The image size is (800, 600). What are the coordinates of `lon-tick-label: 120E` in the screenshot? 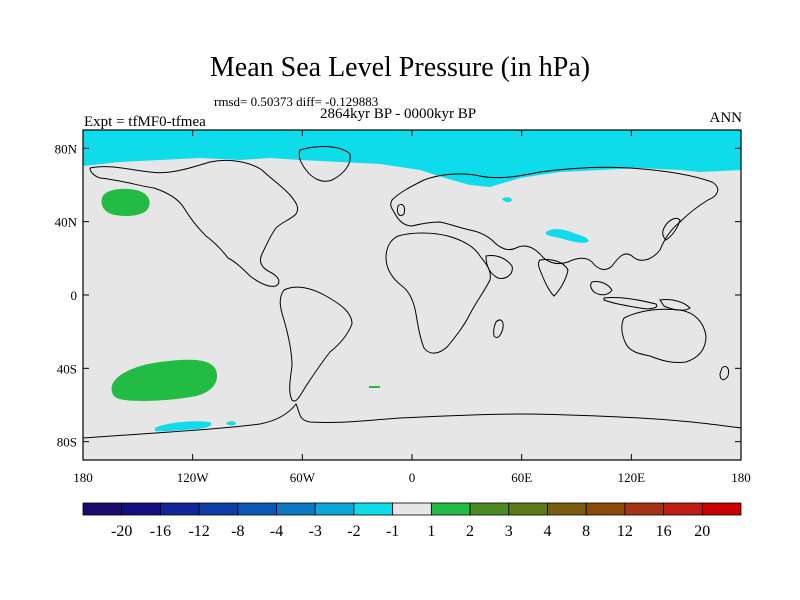 It's located at (632, 477).